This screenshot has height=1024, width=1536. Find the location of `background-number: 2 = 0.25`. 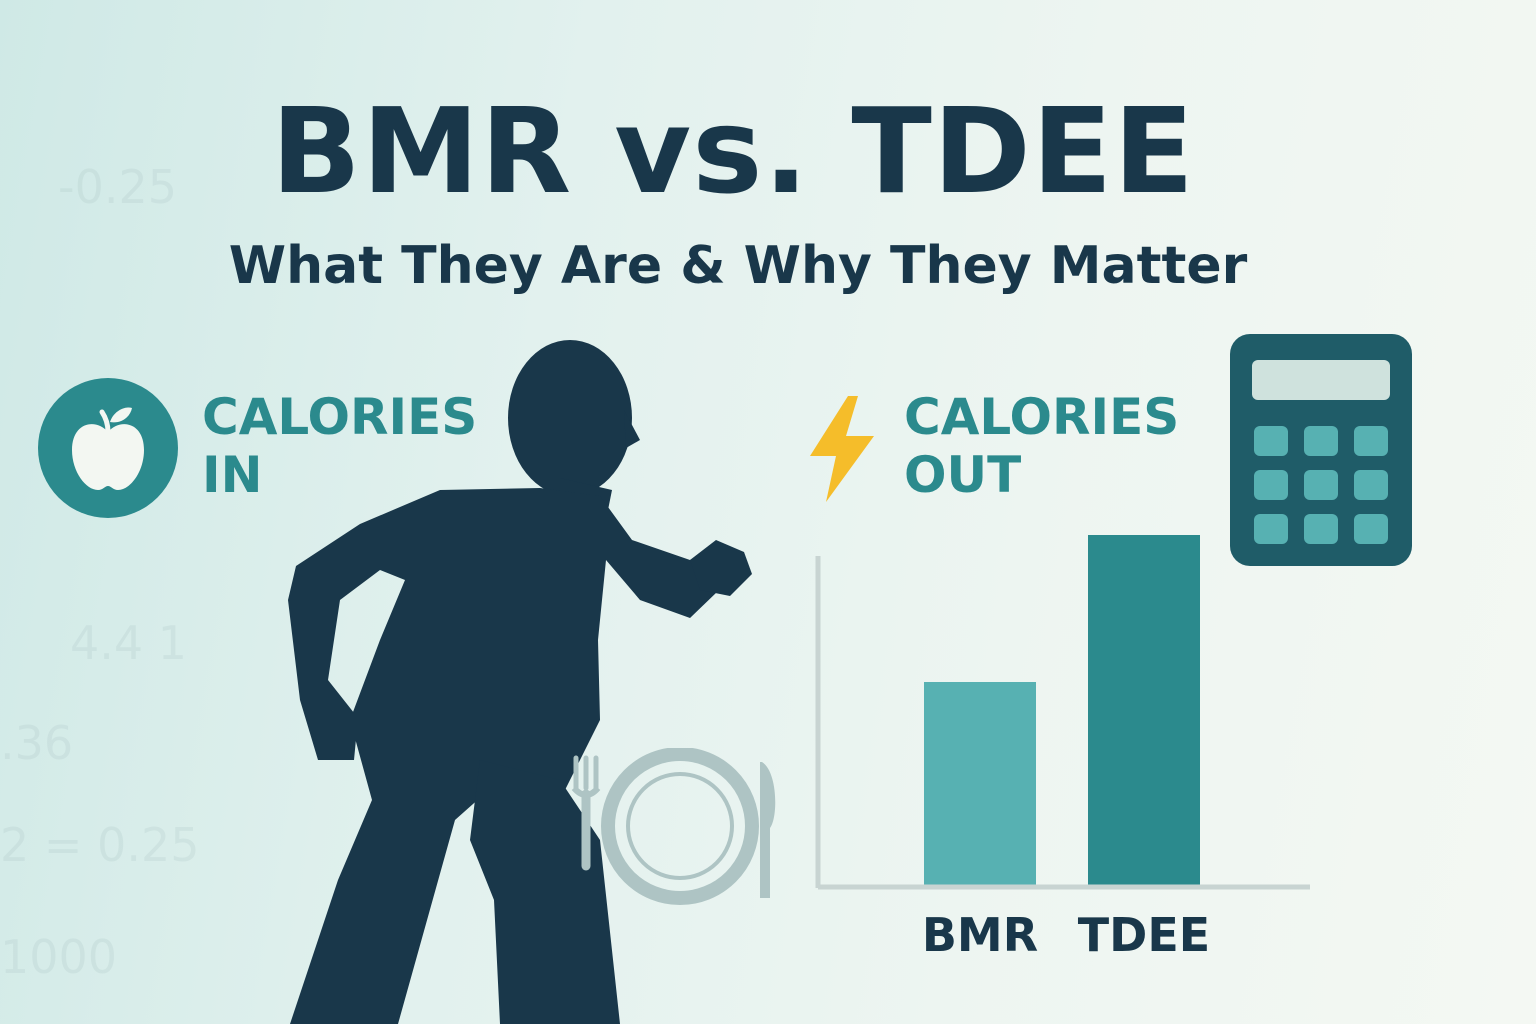

background-number: 2 = 0.25 is located at coordinates (100, 845).